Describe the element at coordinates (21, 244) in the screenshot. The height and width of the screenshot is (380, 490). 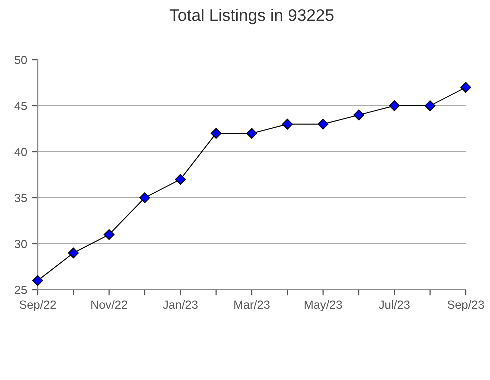
I see `y-tick-label: 30` at that location.